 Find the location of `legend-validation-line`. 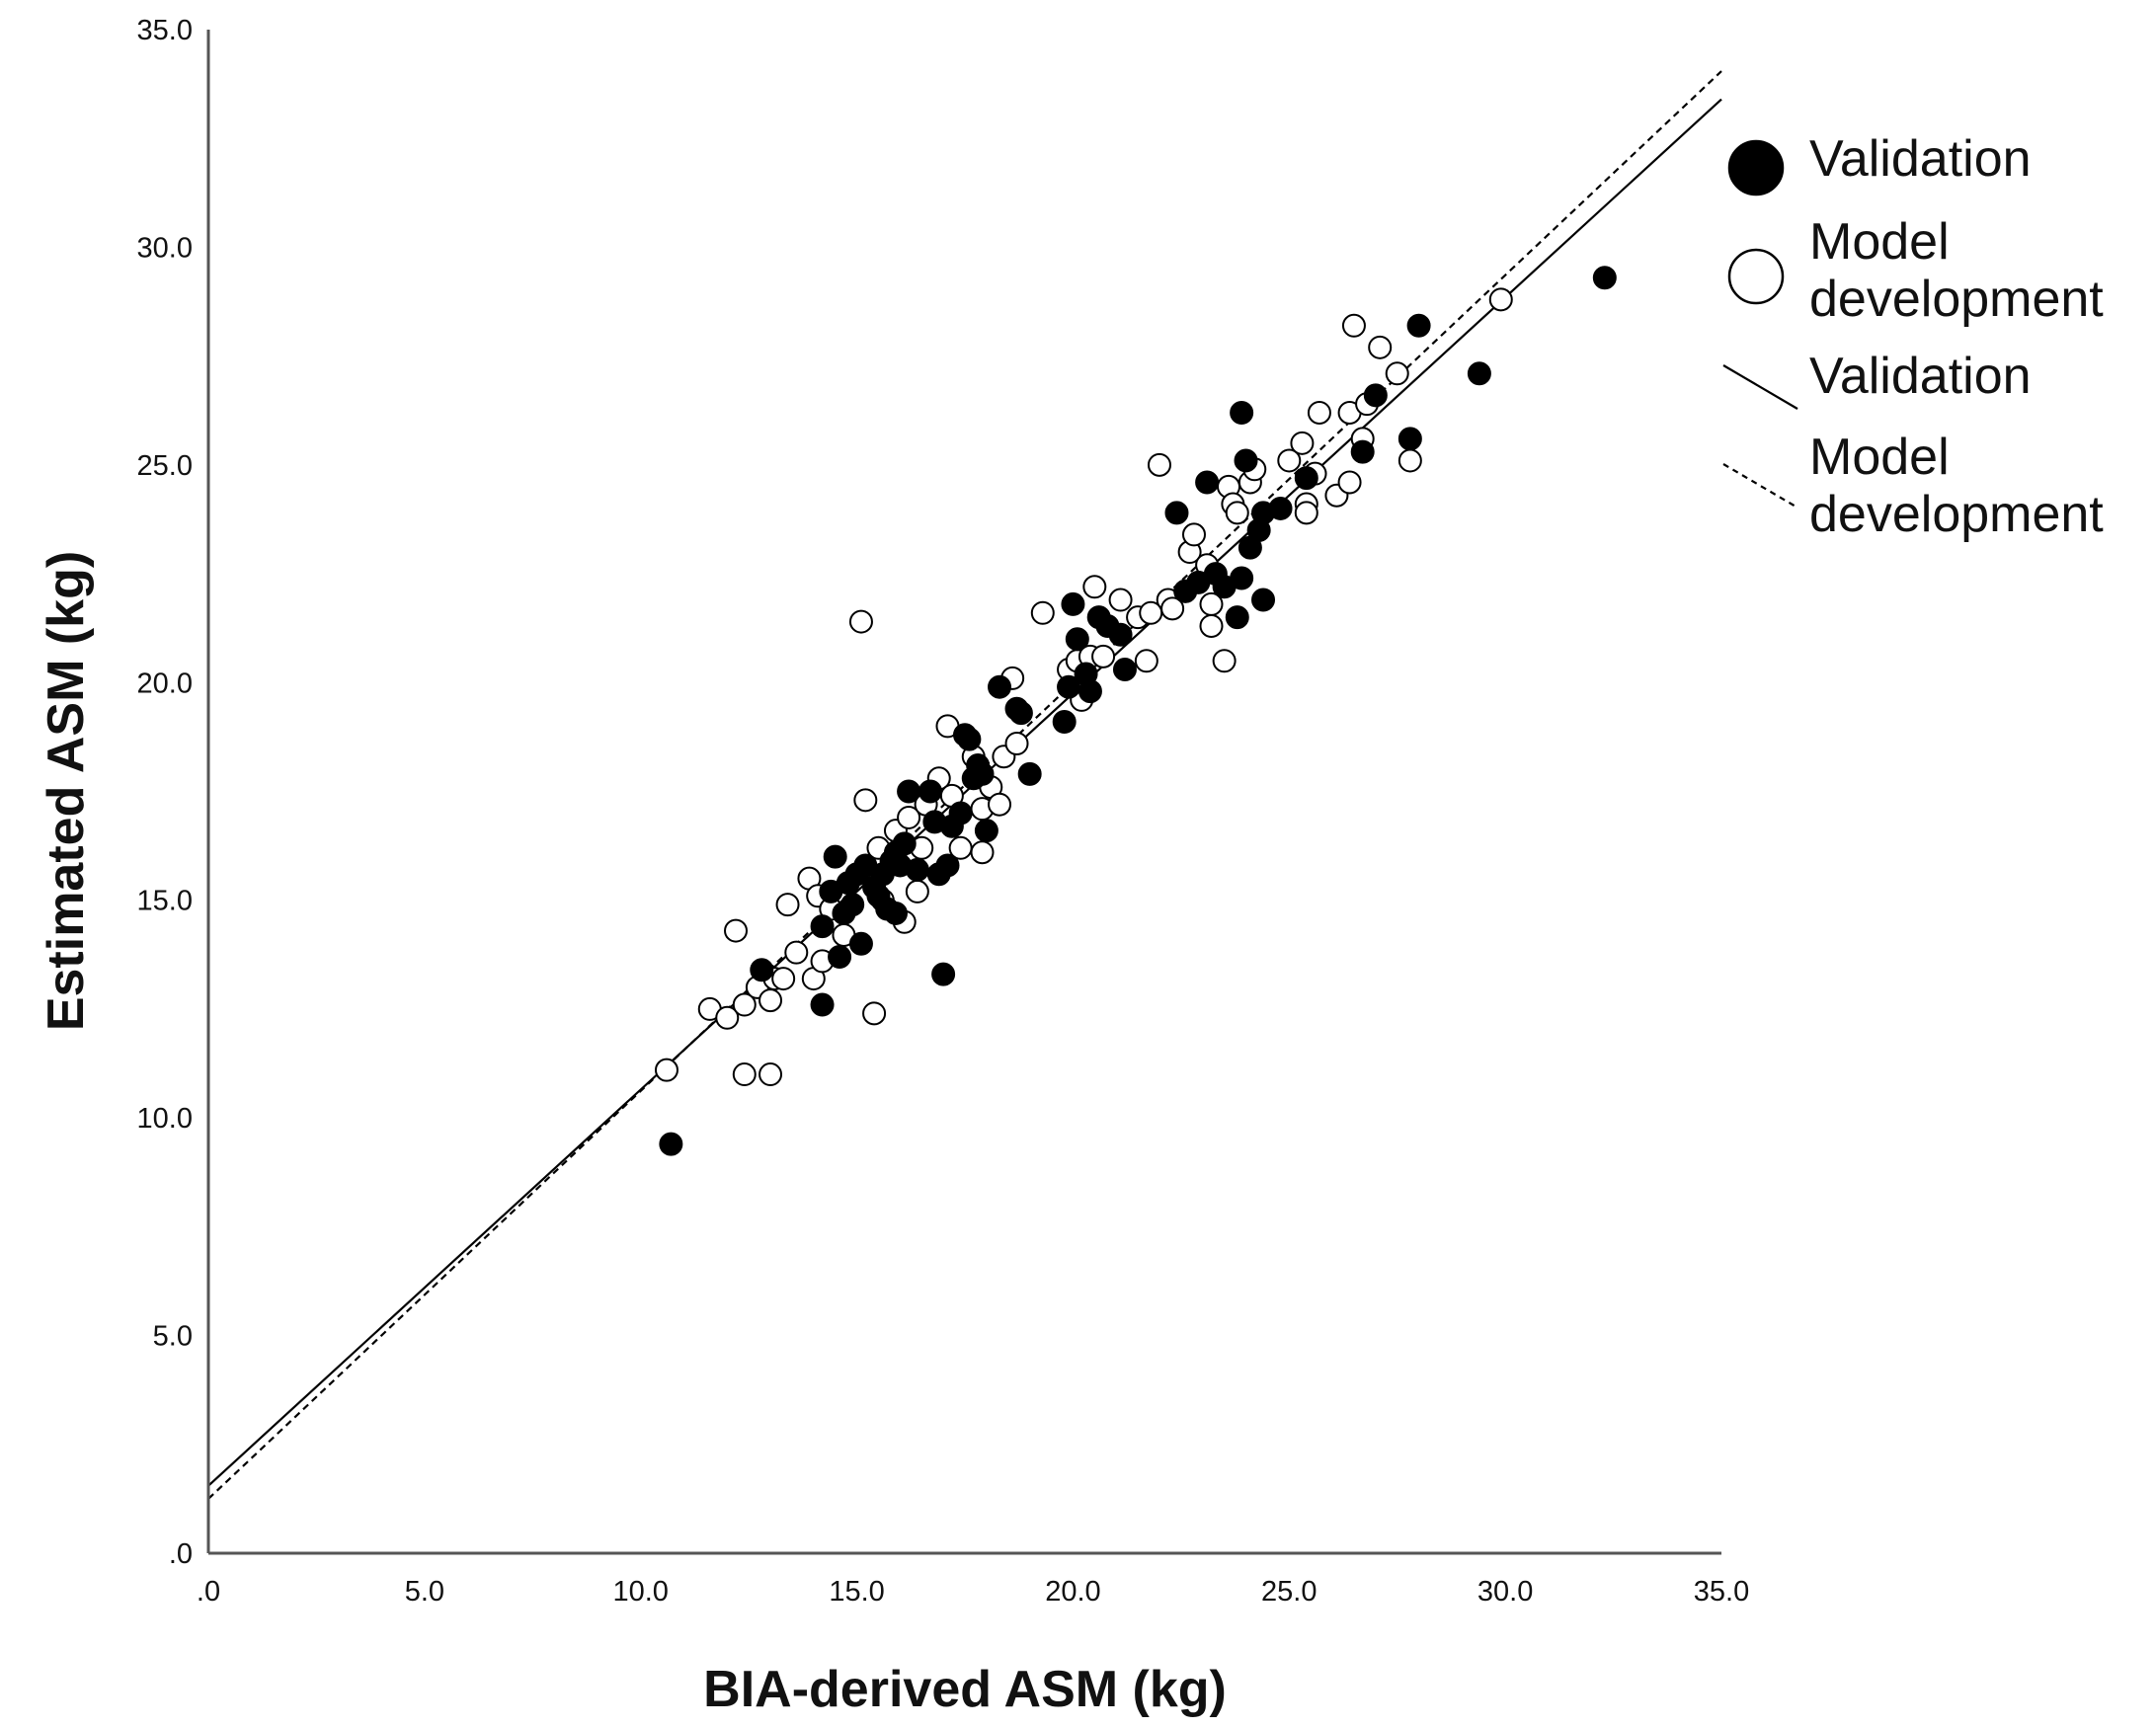

legend-validation-line is located at coordinates (1760, 387).